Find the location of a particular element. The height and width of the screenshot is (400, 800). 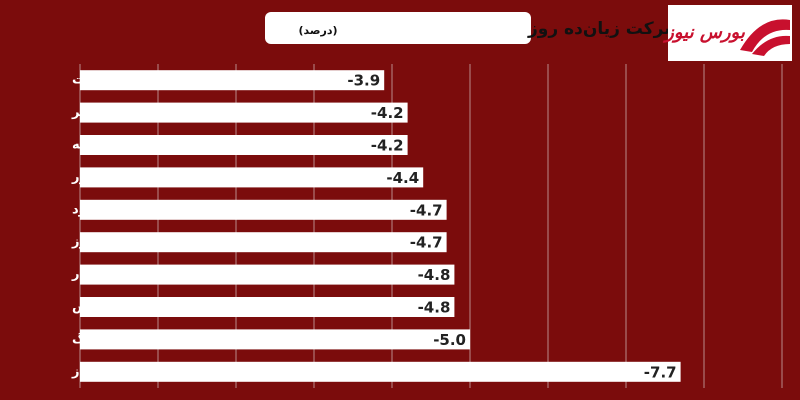

value-label: -5.0 is located at coordinates (449, 340).